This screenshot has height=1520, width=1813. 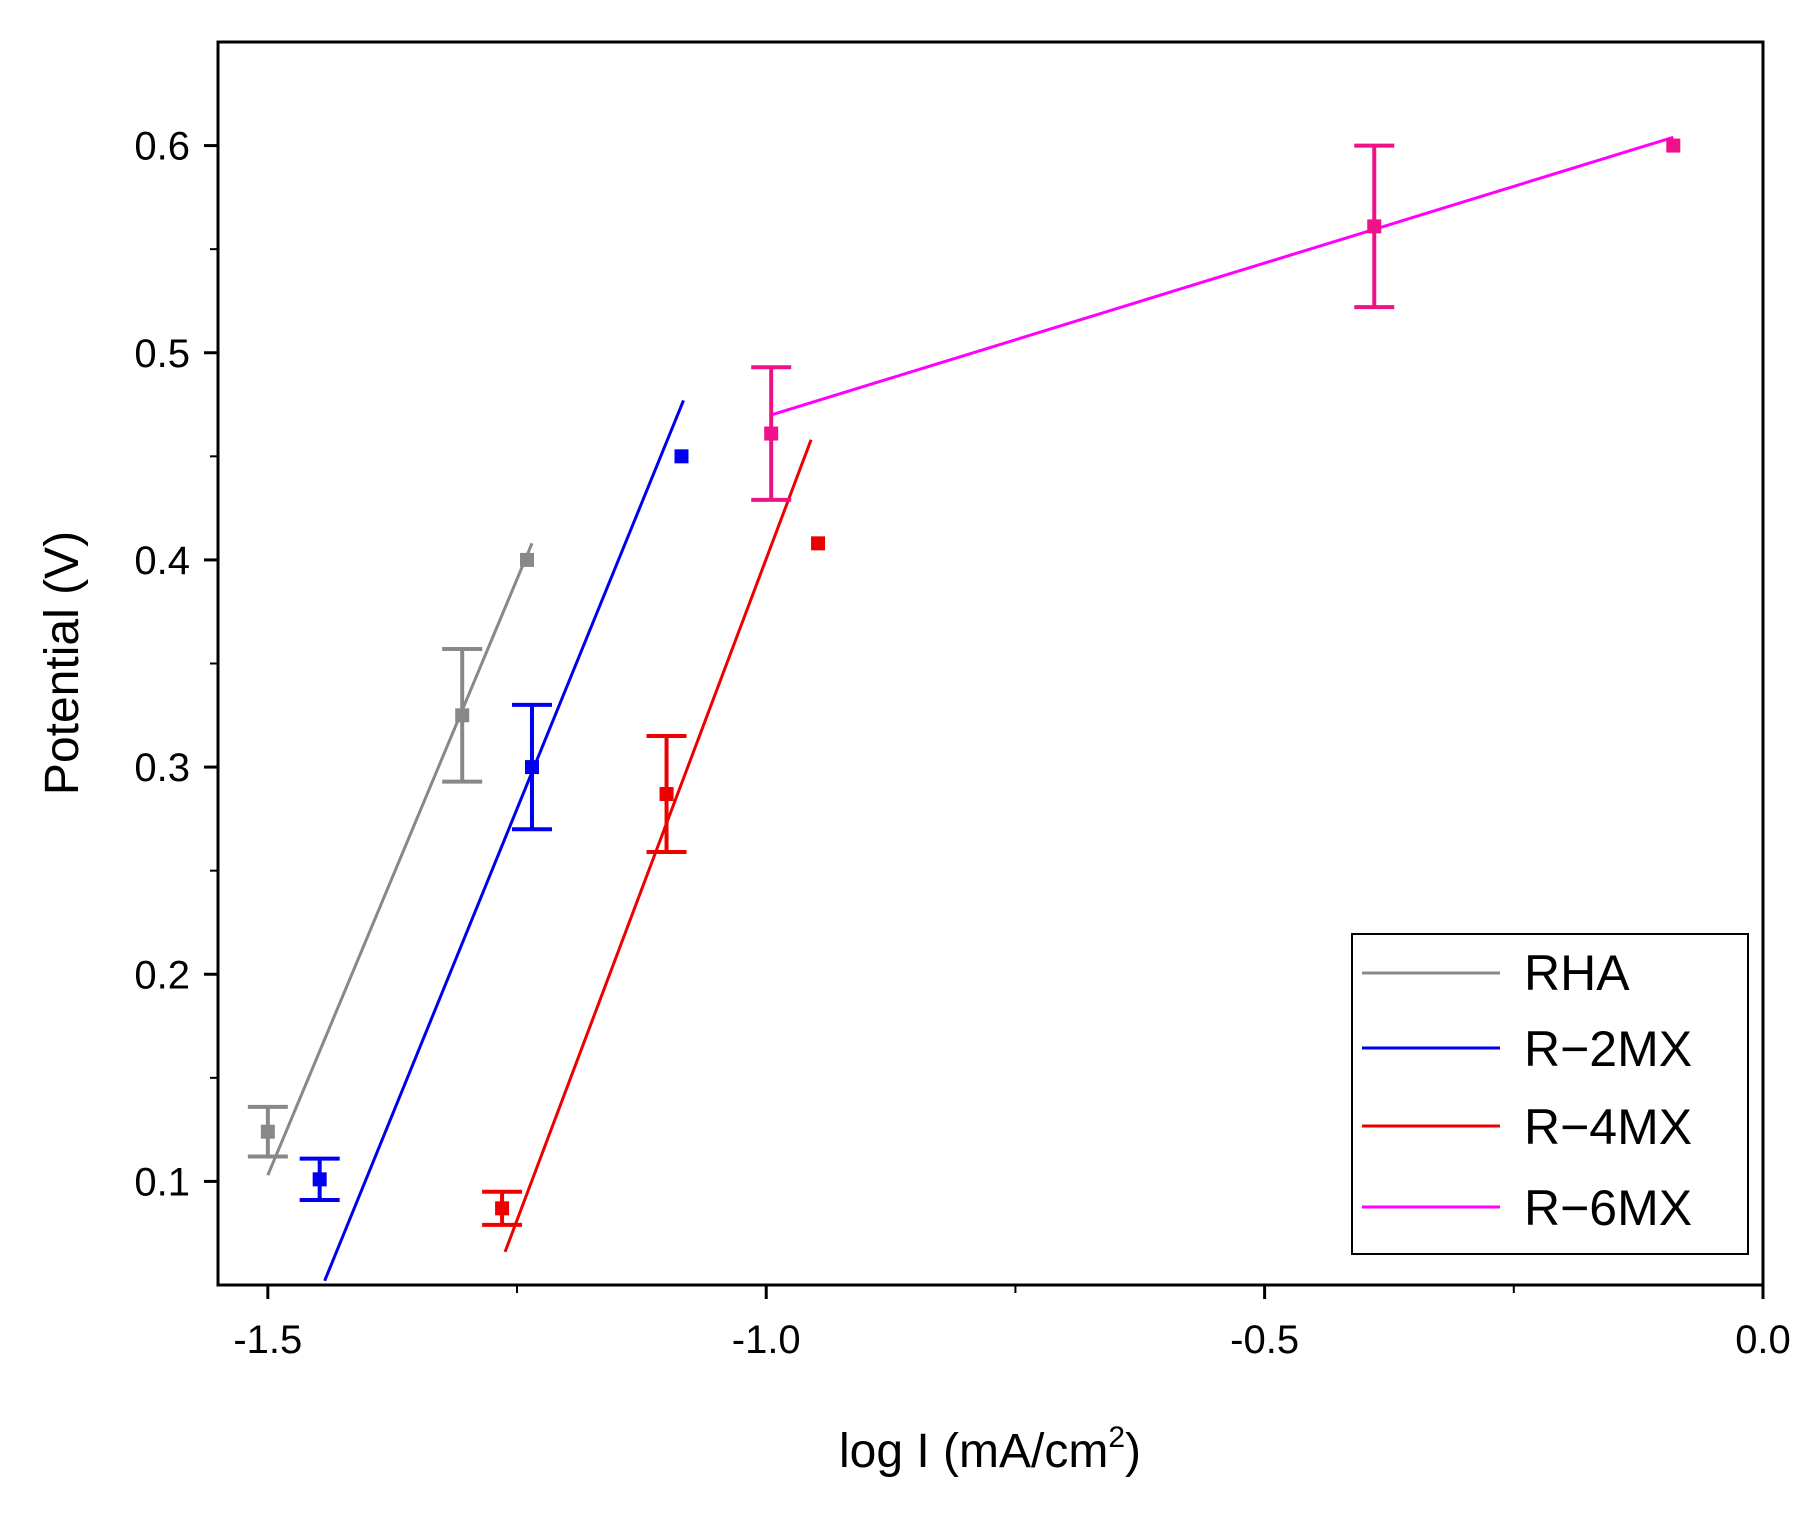 I want to click on x-axis-title-close: ), so click(x=1133, y=1451).